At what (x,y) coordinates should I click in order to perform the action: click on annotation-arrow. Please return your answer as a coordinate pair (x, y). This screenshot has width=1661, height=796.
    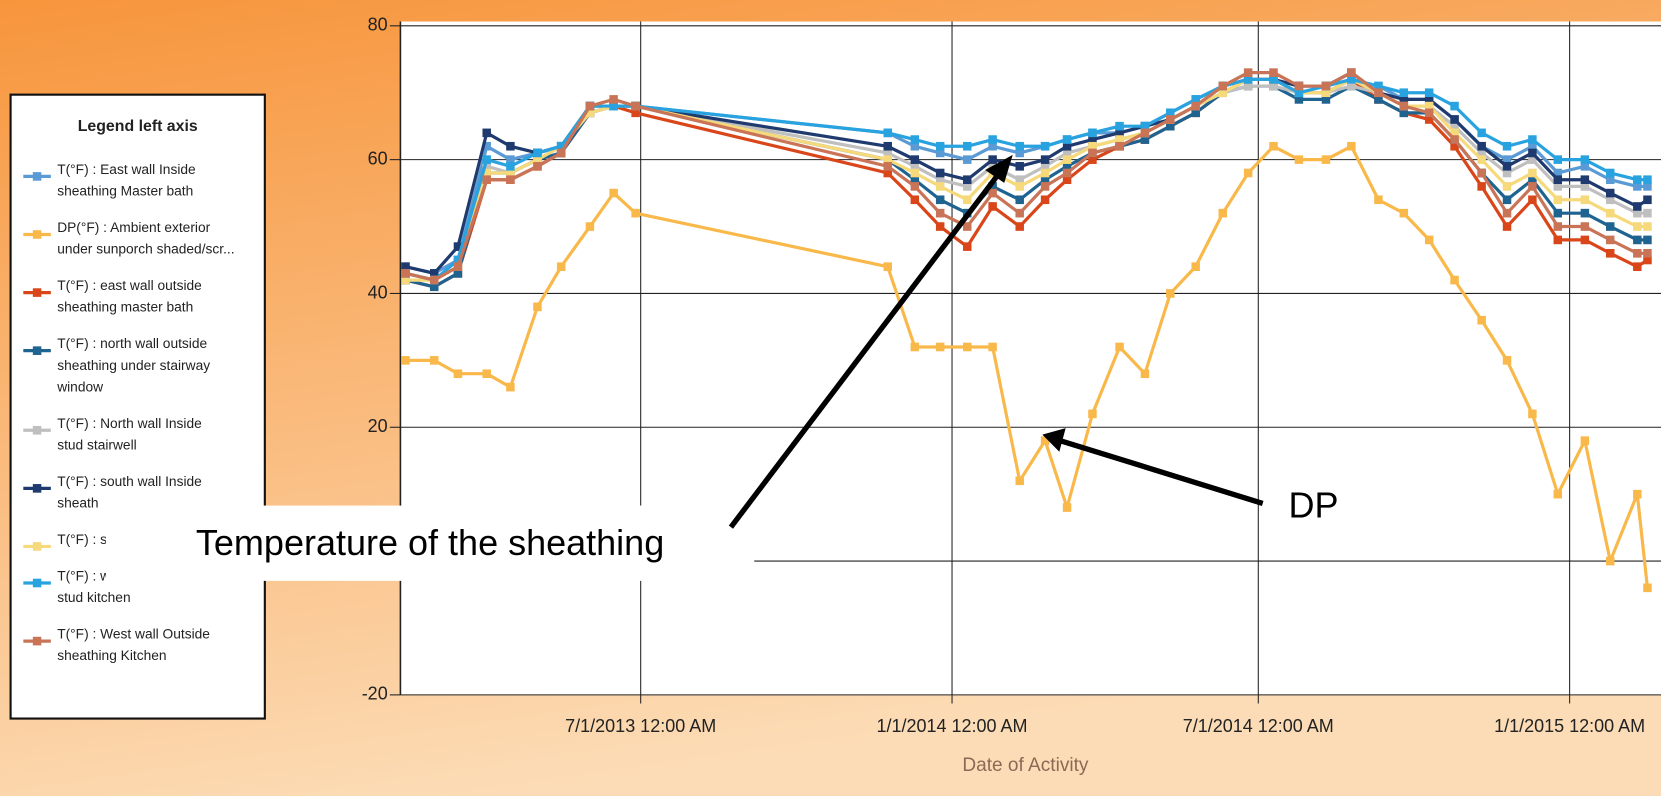
    Looking at the image, I should click on (1162, 472).